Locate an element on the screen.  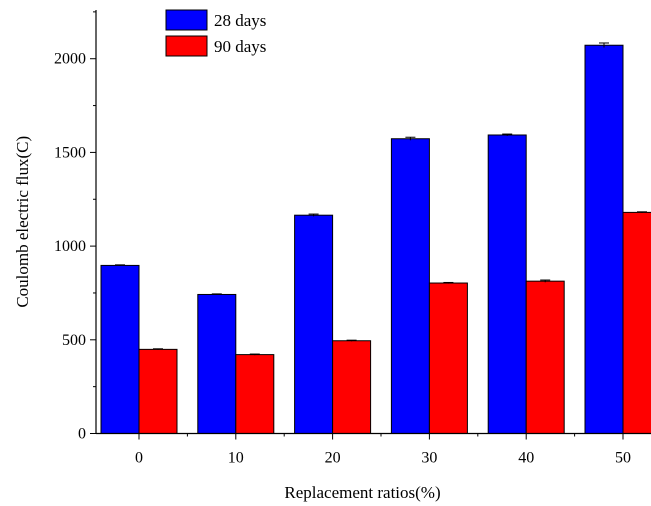
x-tick-label-10: 10 is located at coordinates (236, 458).